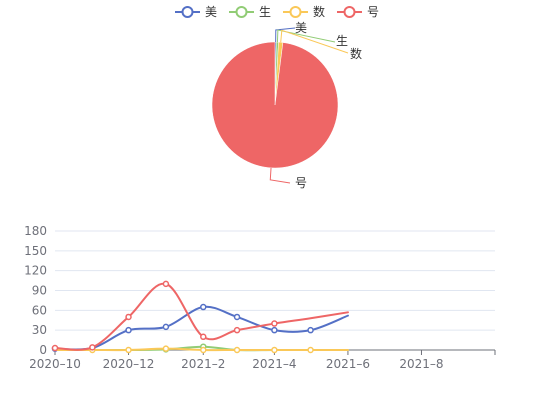 The width and height of the screenshot is (550, 420). Describe the element at coordinates (39, 330) in the screenshot. I see `y-tick-label: 30` at that location.